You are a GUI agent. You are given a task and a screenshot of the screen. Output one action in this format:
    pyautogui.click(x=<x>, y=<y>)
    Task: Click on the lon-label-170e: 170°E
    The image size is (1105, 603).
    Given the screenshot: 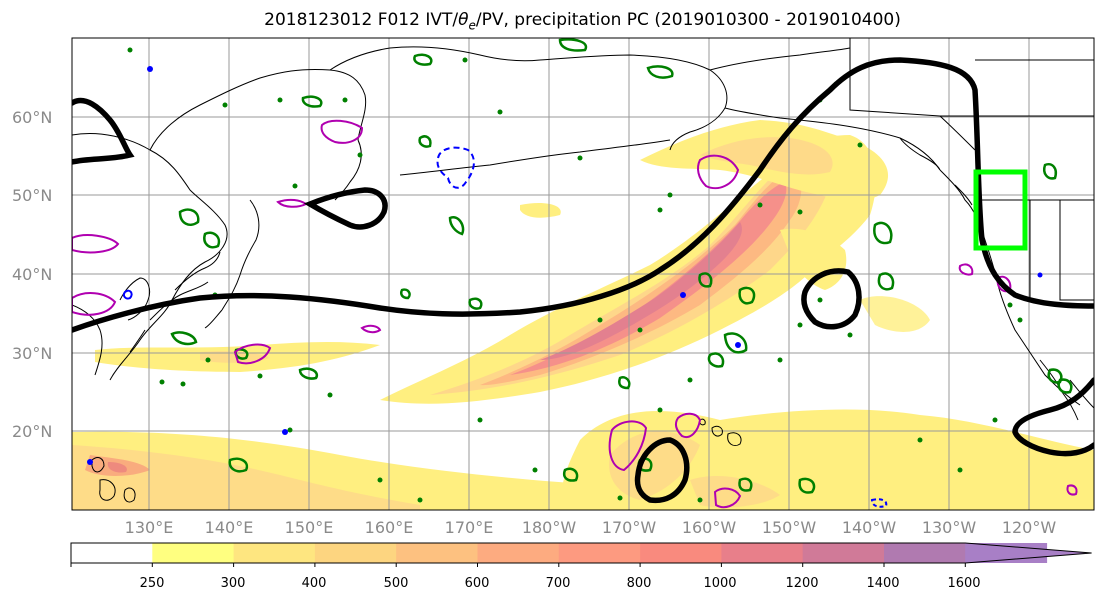 What is the action you would take?
    pyautogui.click(x=469, y=527)
    